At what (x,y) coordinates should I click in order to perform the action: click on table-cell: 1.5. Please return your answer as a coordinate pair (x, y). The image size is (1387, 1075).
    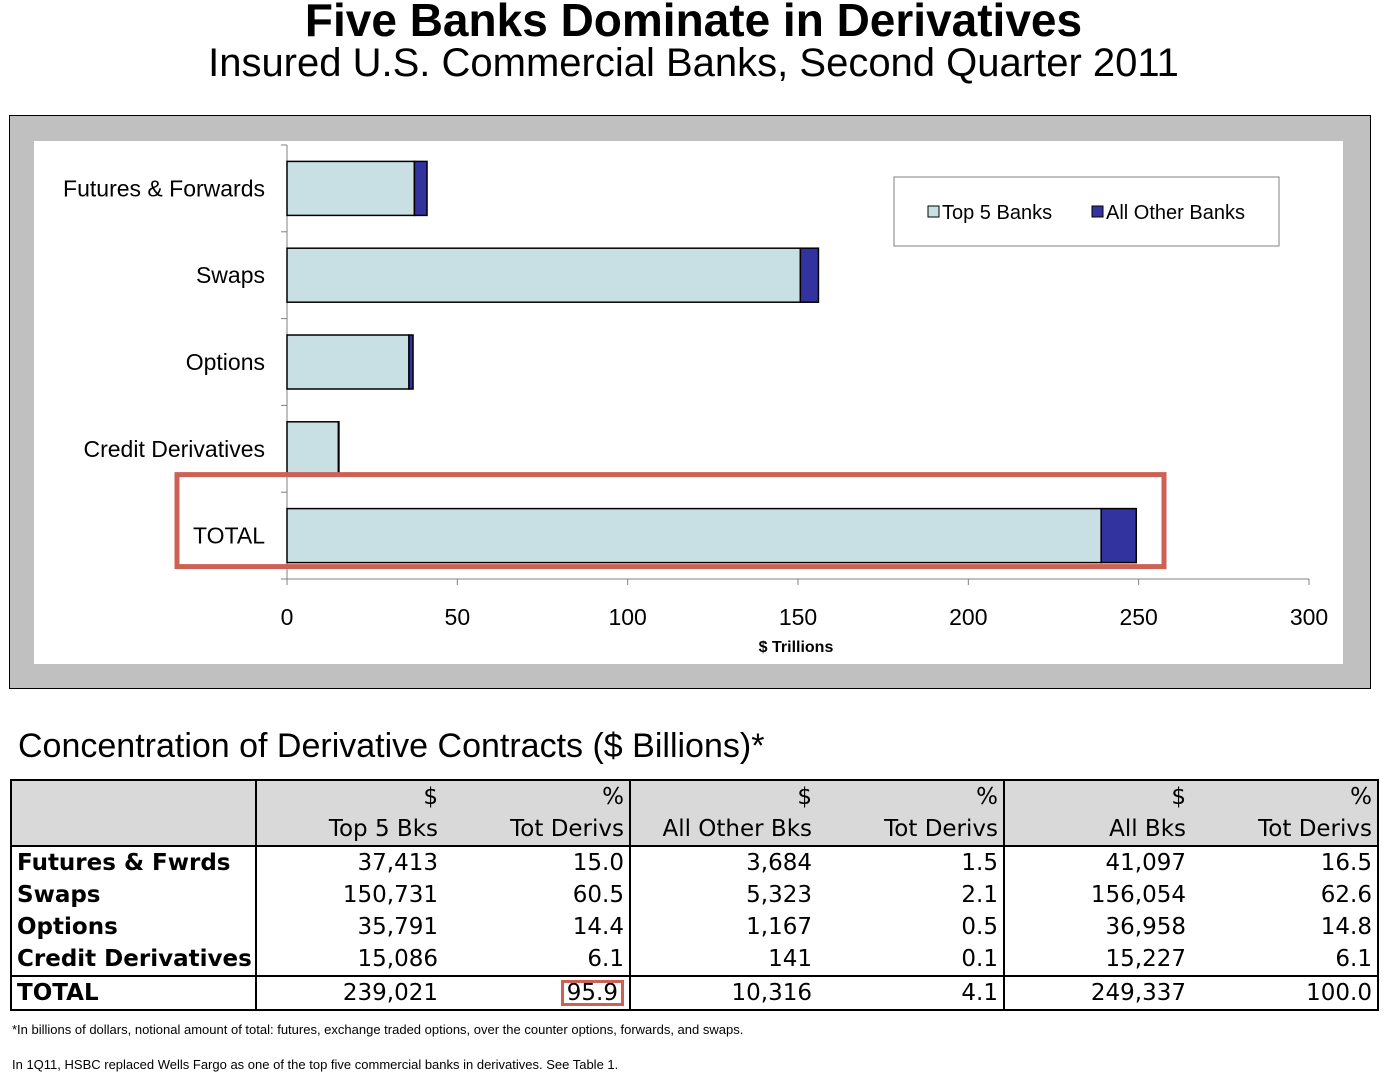
    Looking at the image, I should click on (911, 862).